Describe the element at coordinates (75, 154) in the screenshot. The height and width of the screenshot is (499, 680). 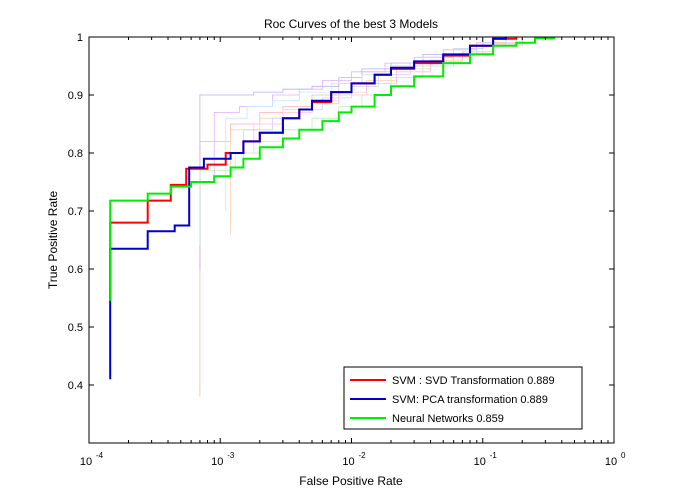
I see `y-tick-label: 0.8` at that location.